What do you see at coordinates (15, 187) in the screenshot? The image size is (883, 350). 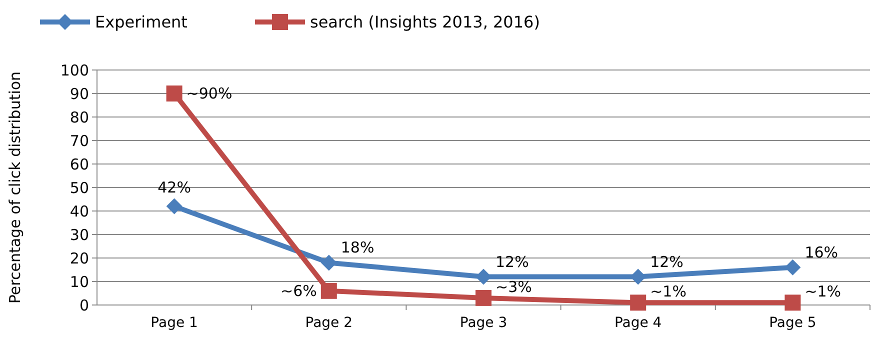 I see `y-axis-title: Percentage of click distribution` at bounding box center [15, 187].